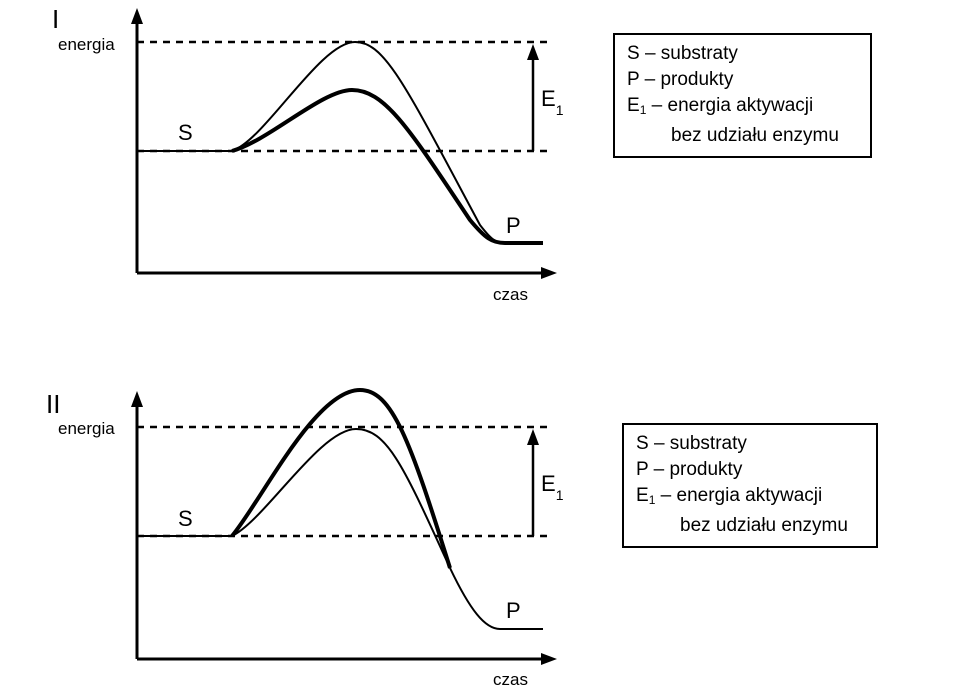  I want to click on diagram-2-curve-without-enzyme, so click(340, 528).